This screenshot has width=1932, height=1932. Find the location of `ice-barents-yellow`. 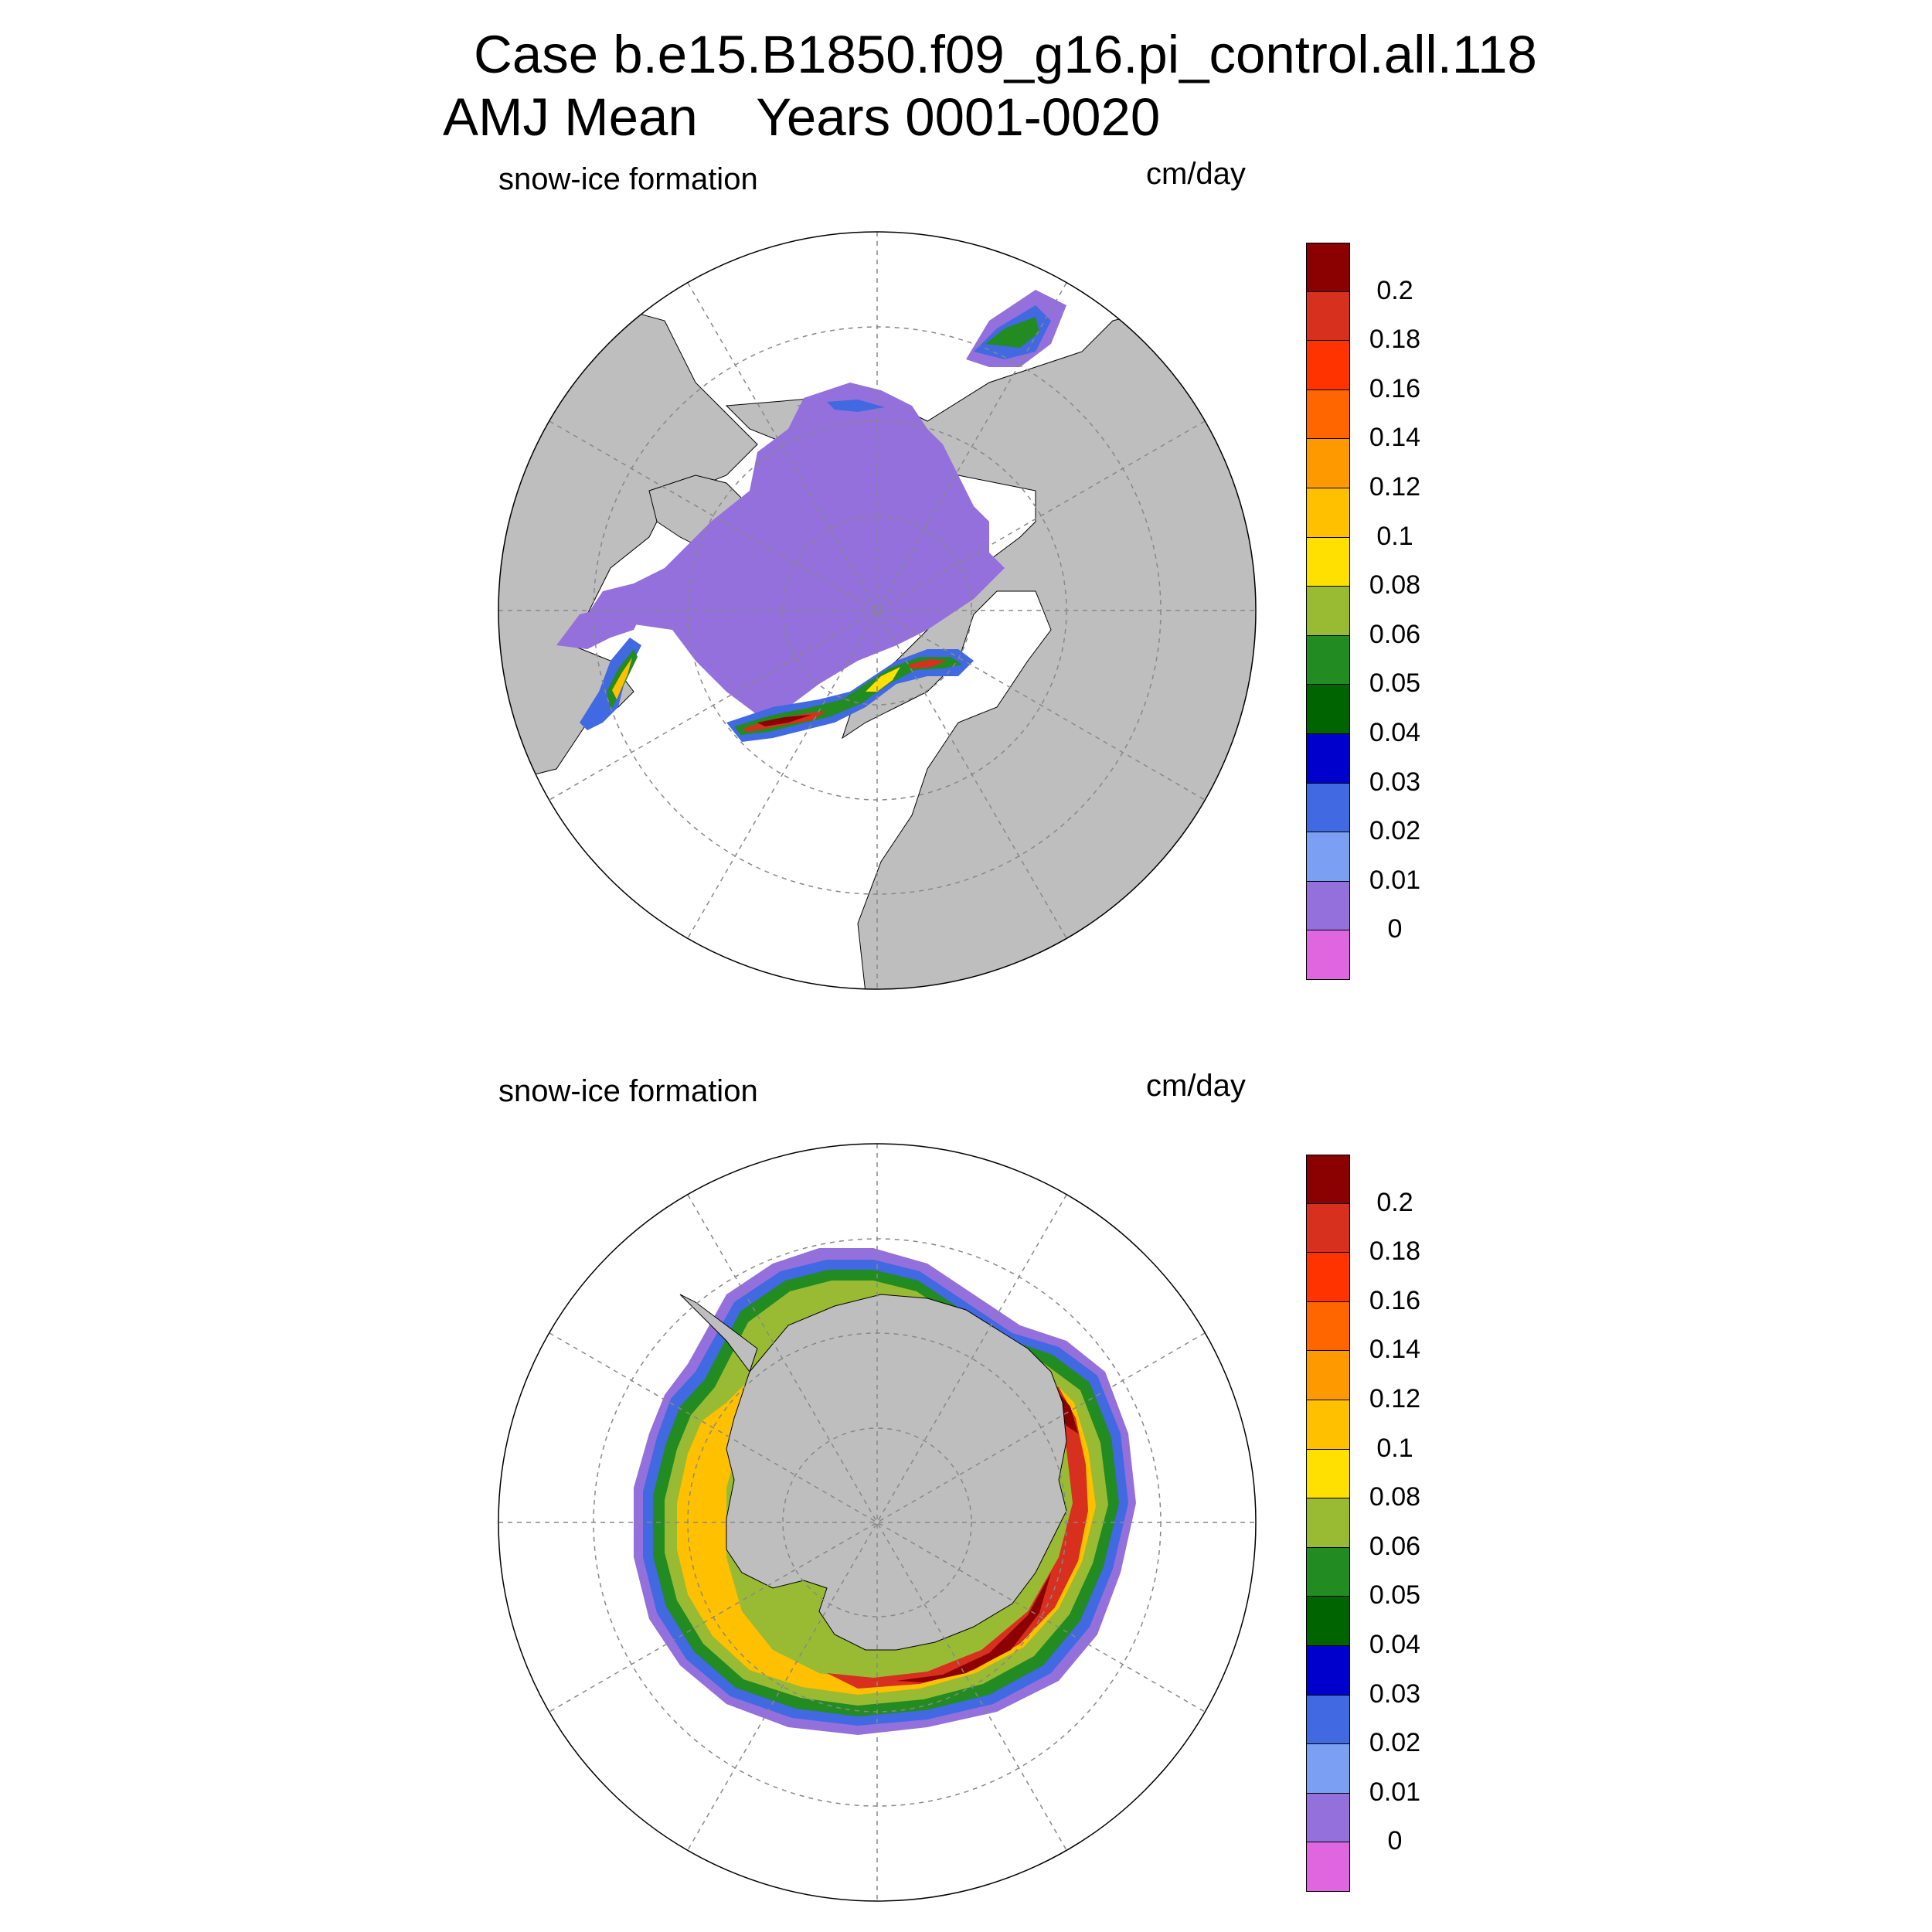

ice-barents-yellow is located at coordinates (883, 680).